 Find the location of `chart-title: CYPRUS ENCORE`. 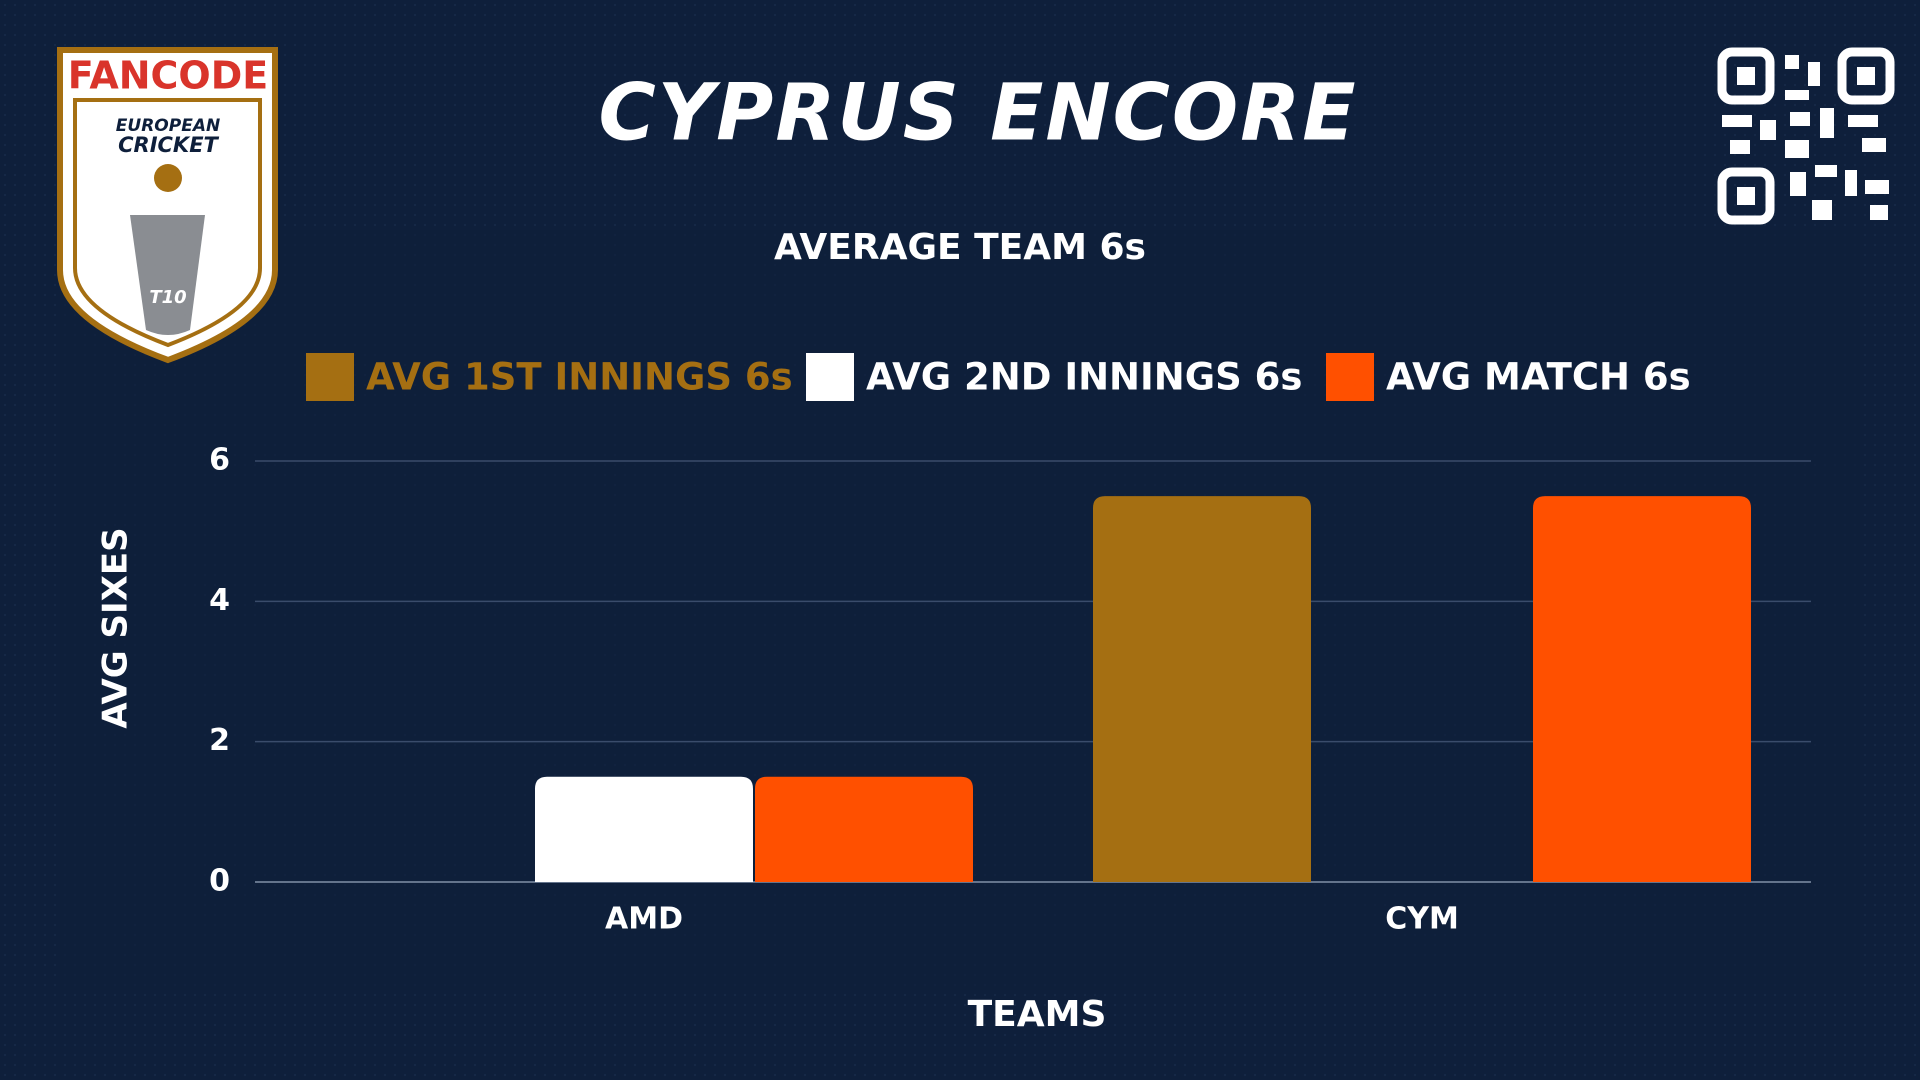

chart-title: CYPRUS ENCORE is located at coordinates (977, 113).